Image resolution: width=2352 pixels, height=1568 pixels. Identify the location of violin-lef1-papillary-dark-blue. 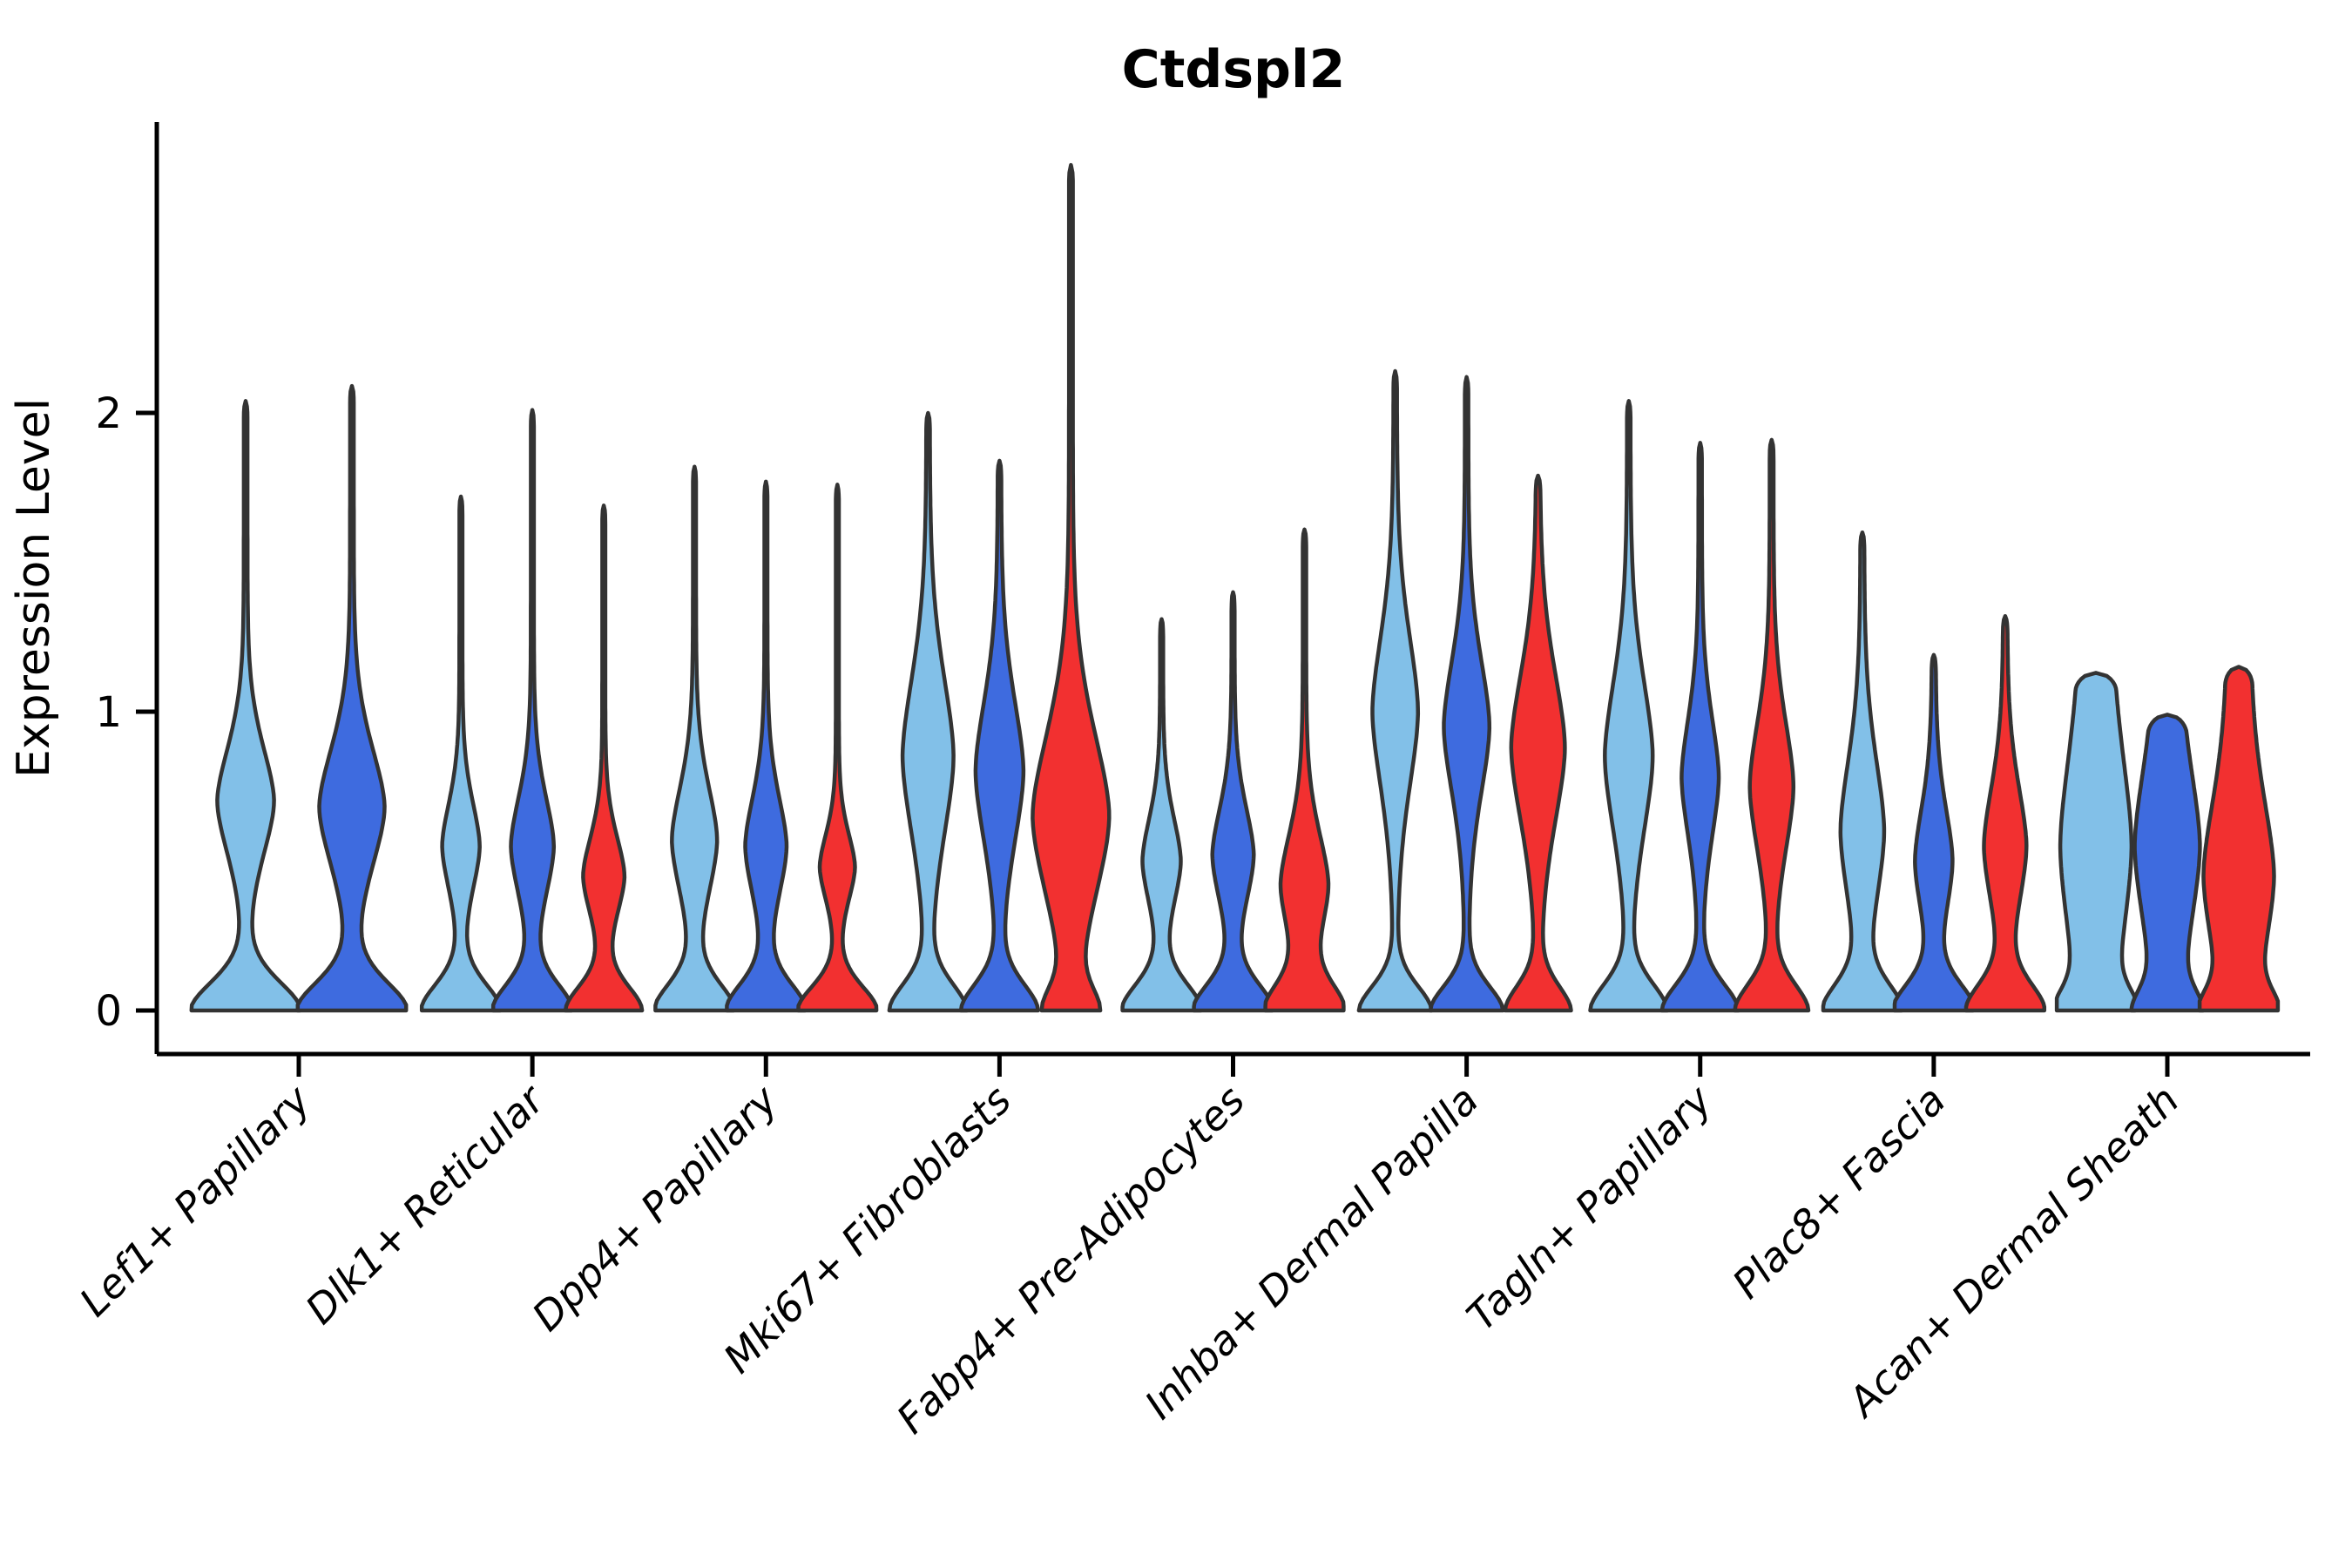
(352, 698).